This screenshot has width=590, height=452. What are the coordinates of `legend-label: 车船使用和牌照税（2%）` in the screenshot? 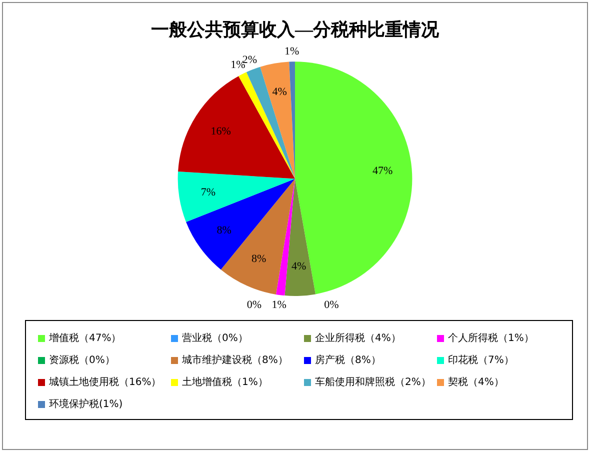 It's located at (373, 382).